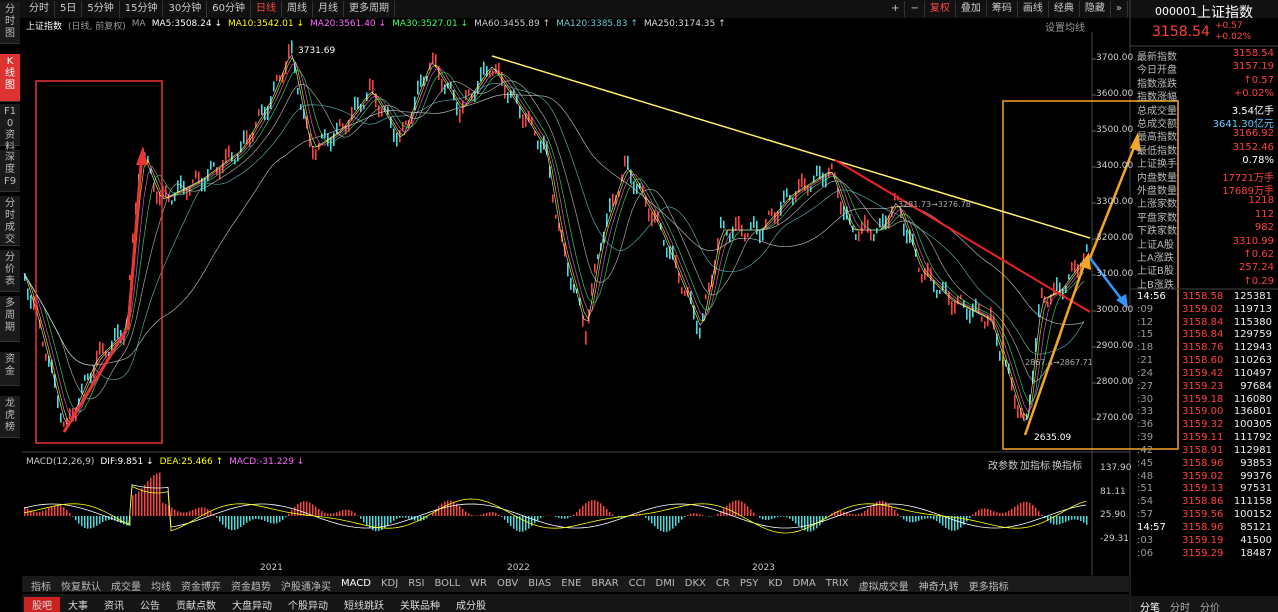 The height and width of the screenshot is (612, 1278). Describe the element at coordinates (161, 587) in the screenshot. I see `indicator-tab: 均线` at that location.